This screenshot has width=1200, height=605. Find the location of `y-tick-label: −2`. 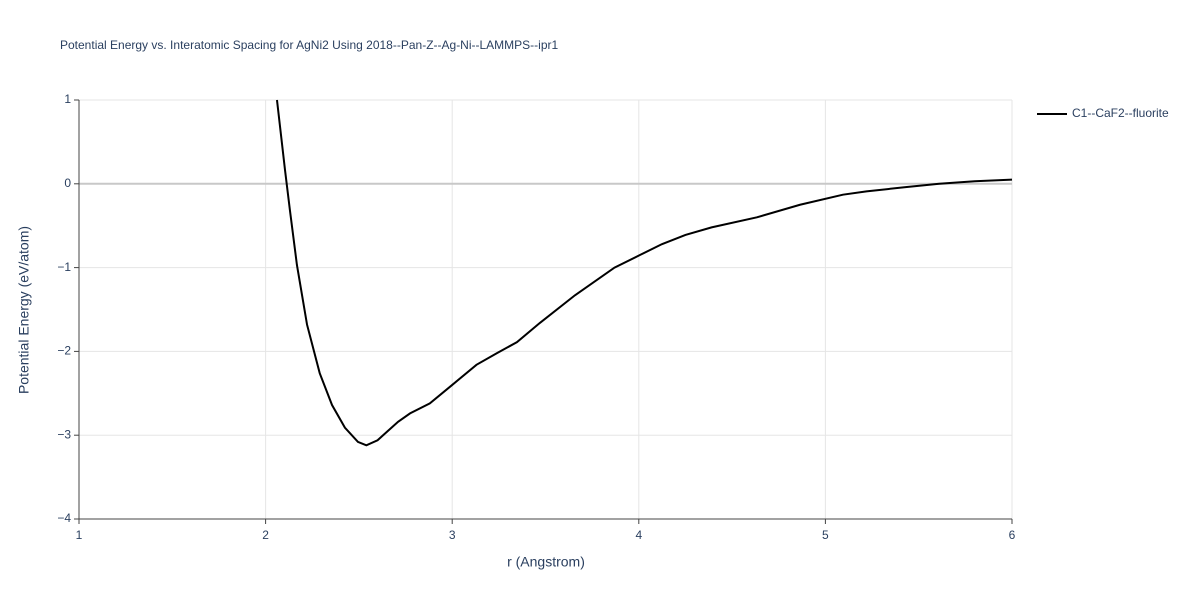

y-tick-label: −2 is located at coordinates (64, 351).